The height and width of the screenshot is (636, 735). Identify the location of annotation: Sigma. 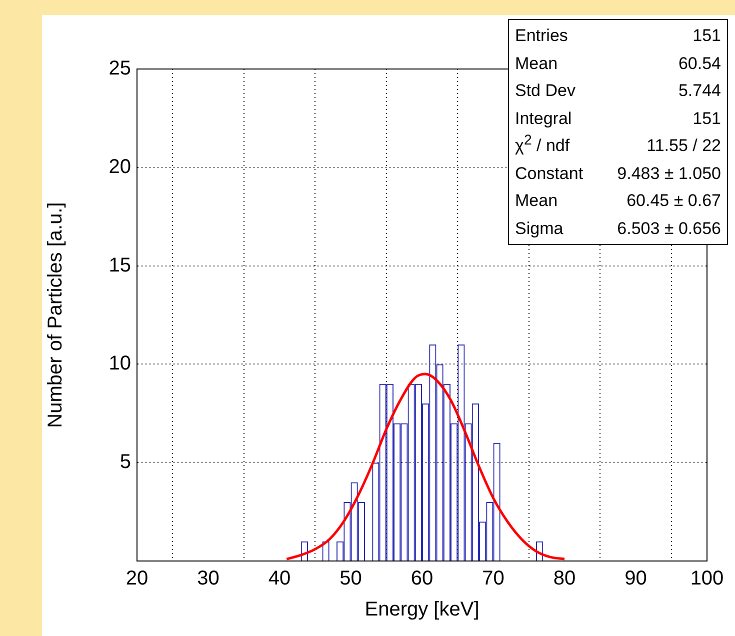
(539, 229).